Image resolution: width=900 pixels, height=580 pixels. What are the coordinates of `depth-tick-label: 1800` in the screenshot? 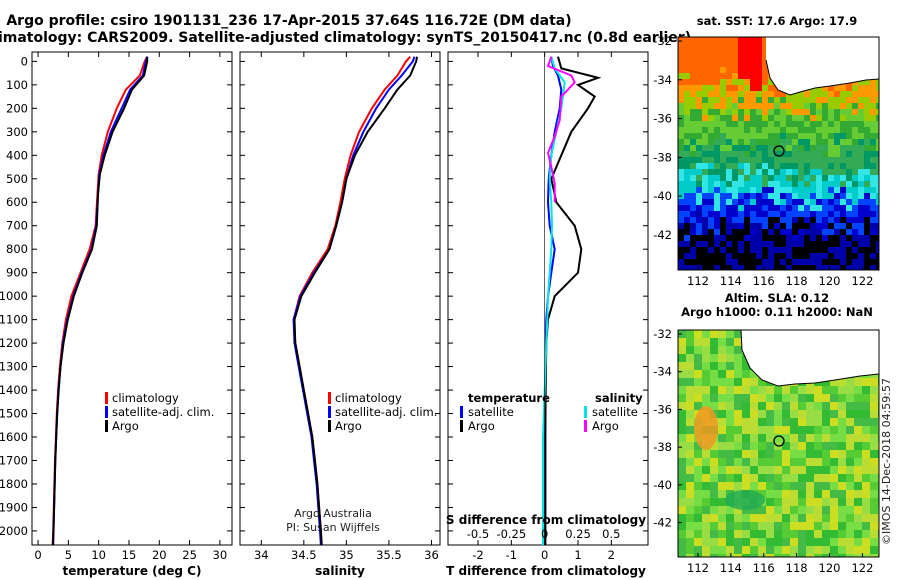 It's located at (14, 484).